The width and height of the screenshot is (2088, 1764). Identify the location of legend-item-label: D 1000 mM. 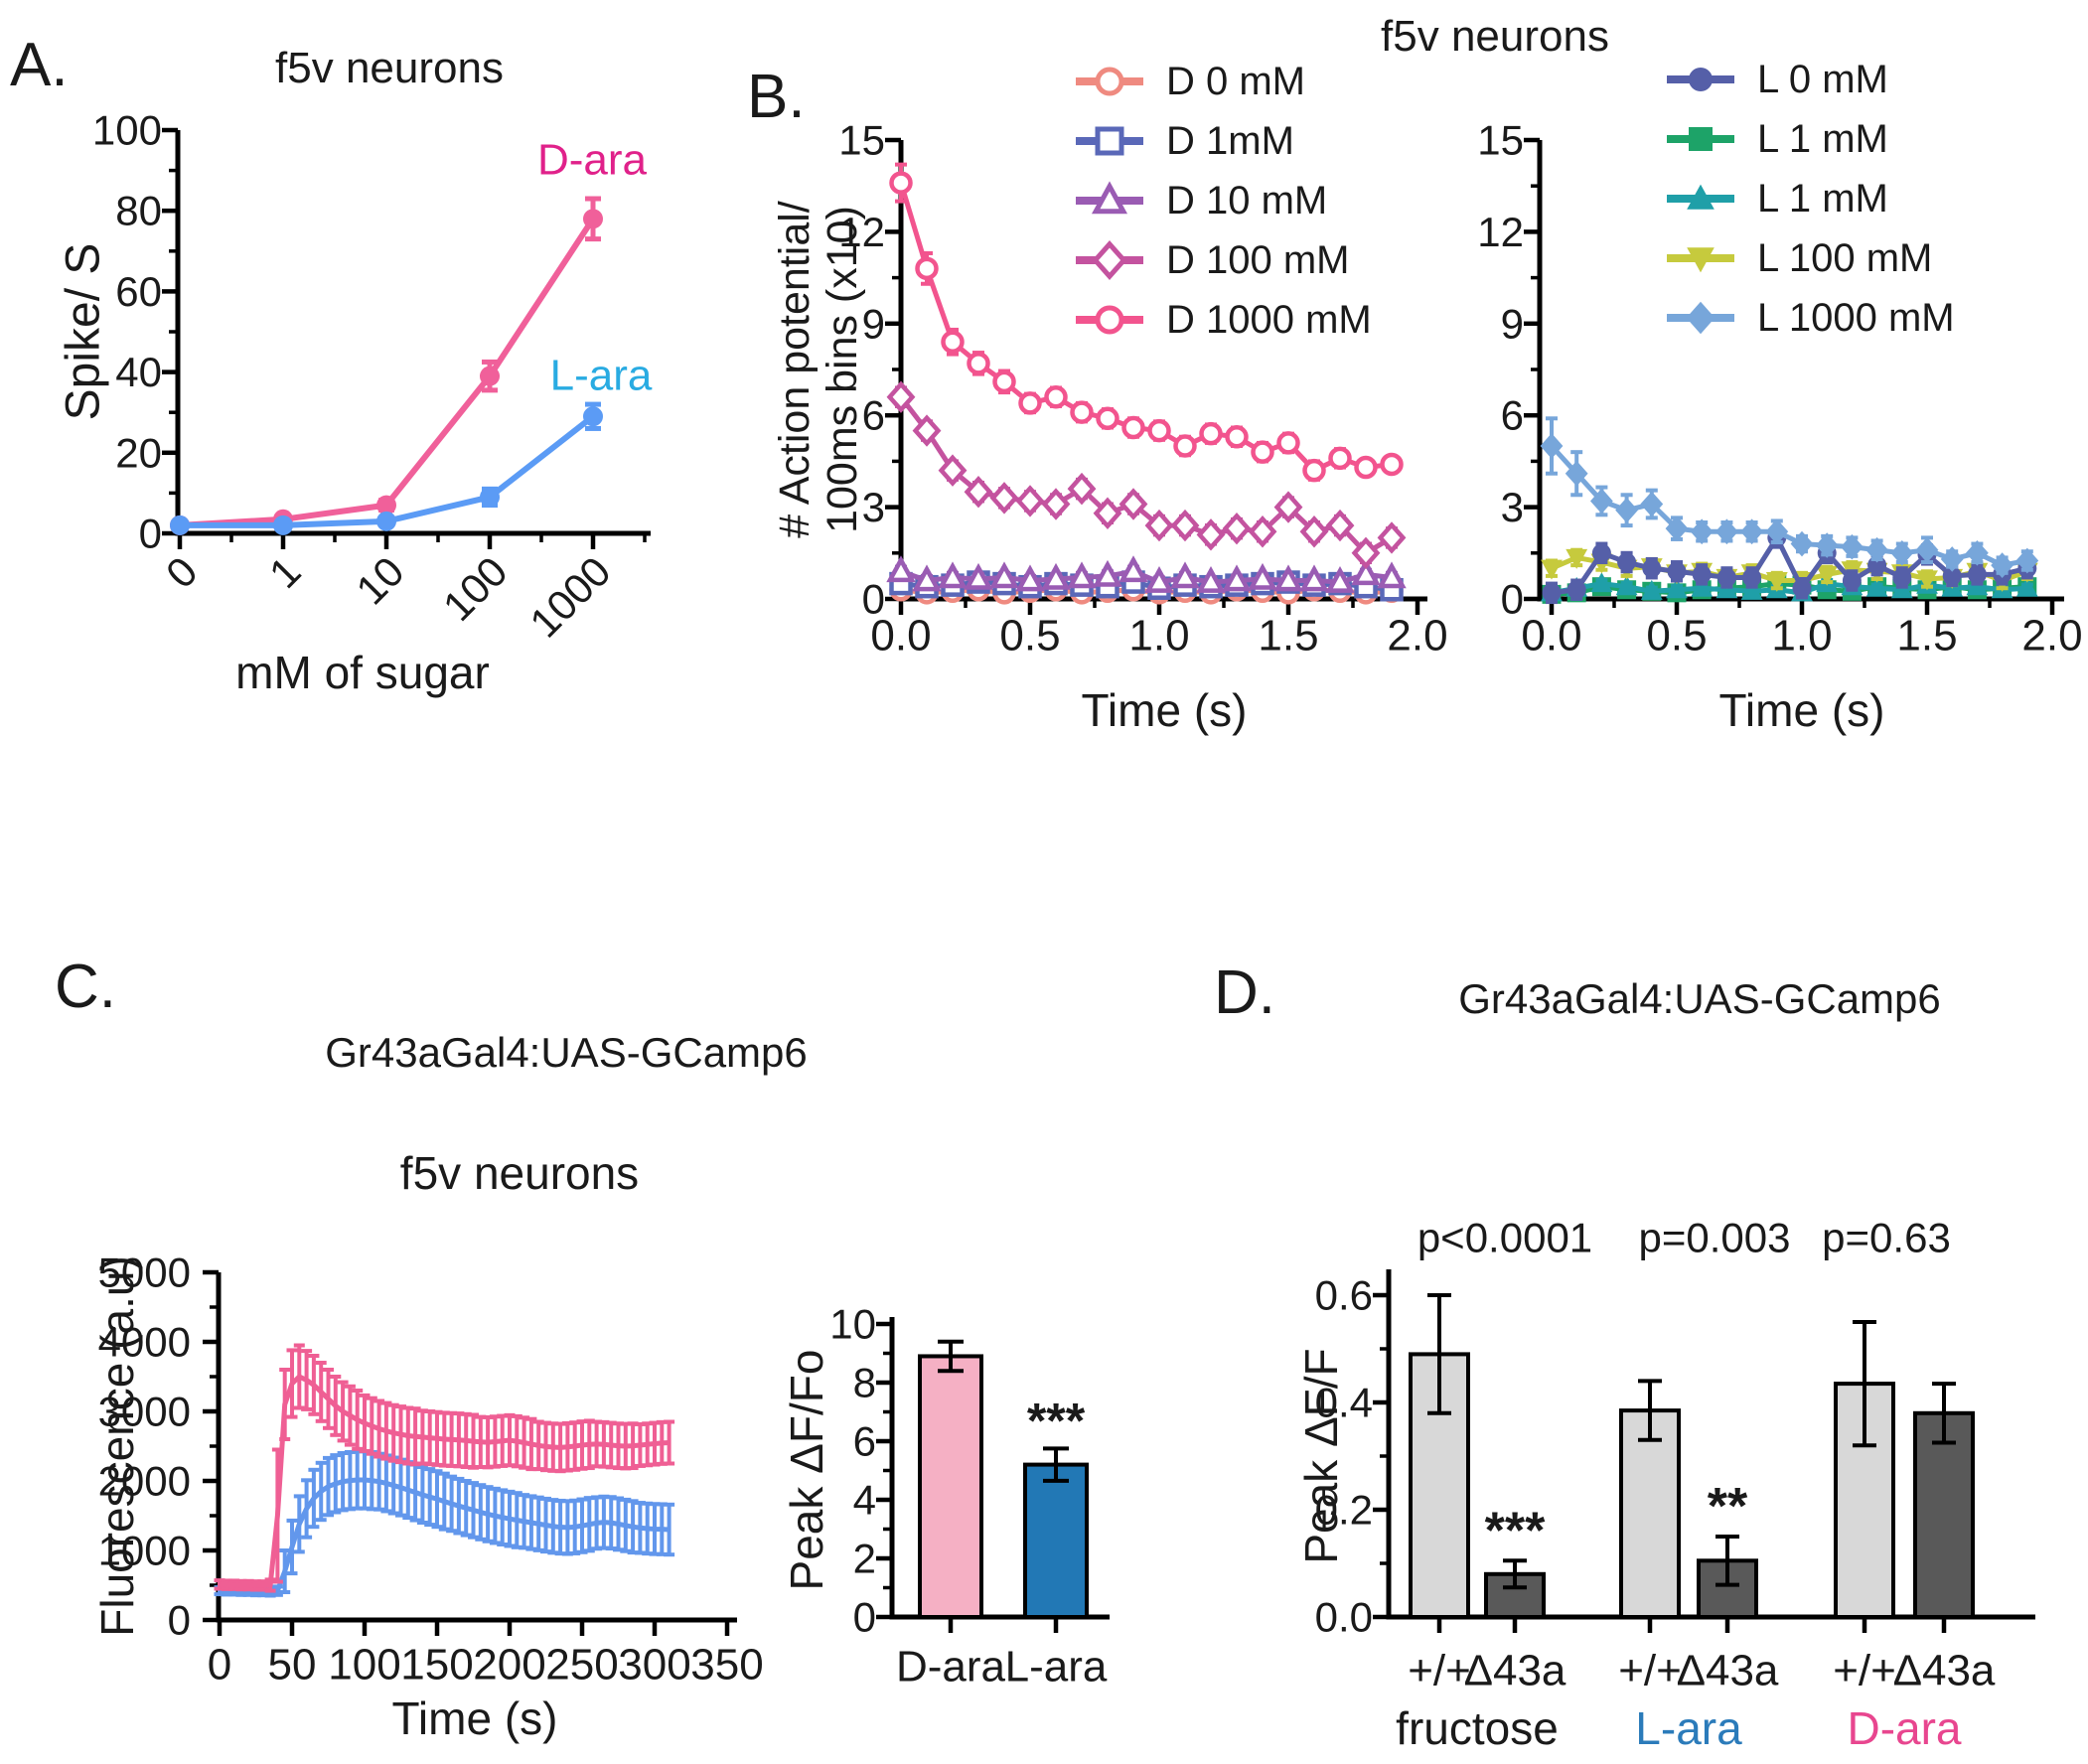
(1269, 319).